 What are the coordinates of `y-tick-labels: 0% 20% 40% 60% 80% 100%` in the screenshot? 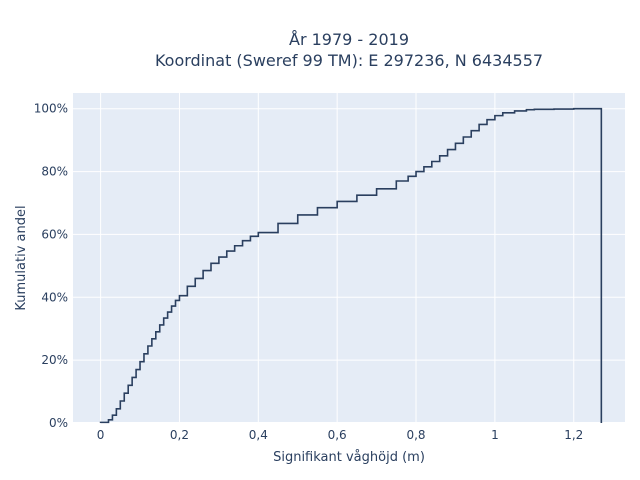 It's located at (51, 266).